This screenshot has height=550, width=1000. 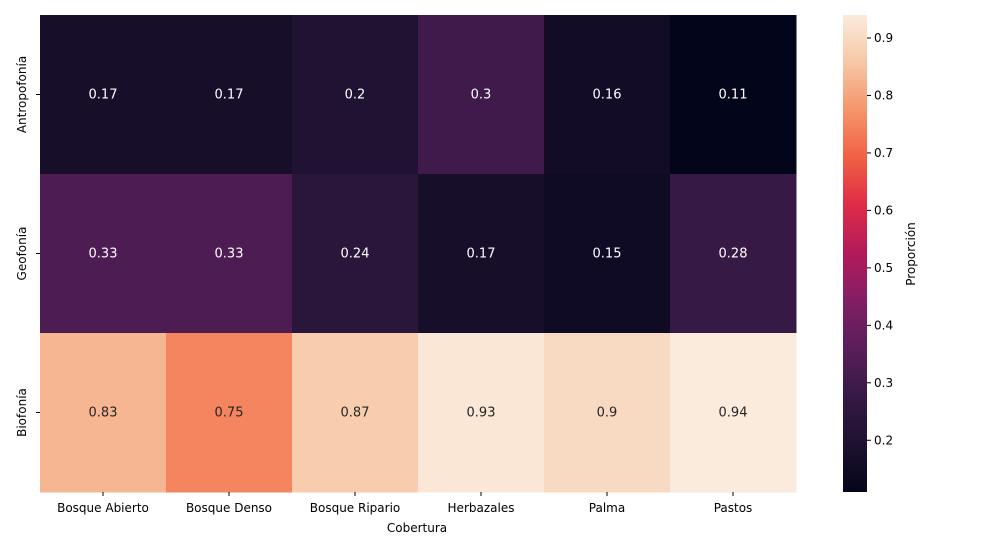 What do you see at coordinates (883, 210) in the screenshot?
I see `colorbar-tick-label: 0.6` at bounding box center [883, 210].